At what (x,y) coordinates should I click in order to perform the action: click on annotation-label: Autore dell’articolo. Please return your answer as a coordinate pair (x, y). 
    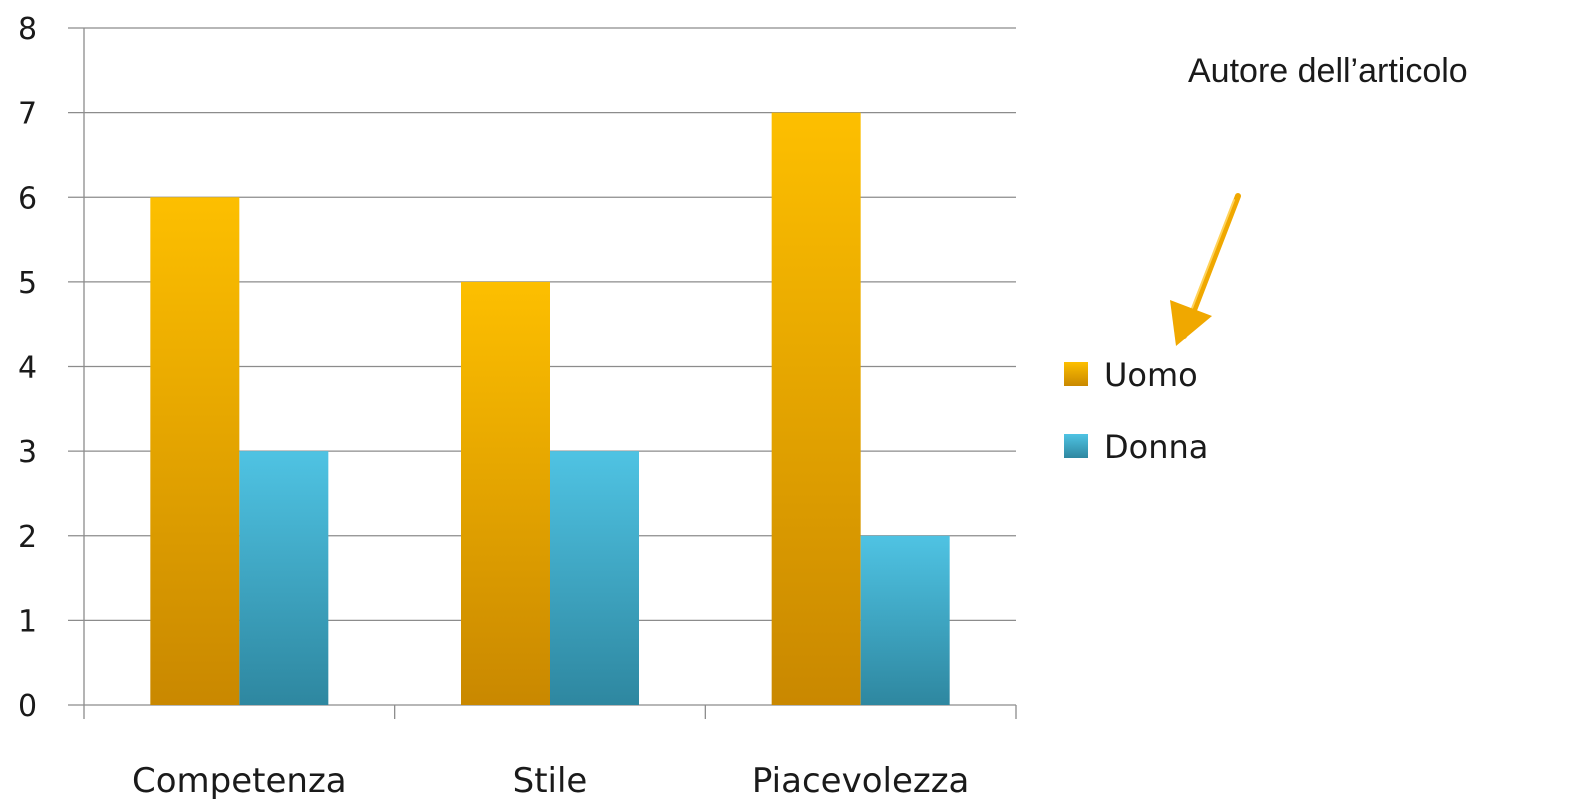
    Looking at the image, I should click on (1328, 71).